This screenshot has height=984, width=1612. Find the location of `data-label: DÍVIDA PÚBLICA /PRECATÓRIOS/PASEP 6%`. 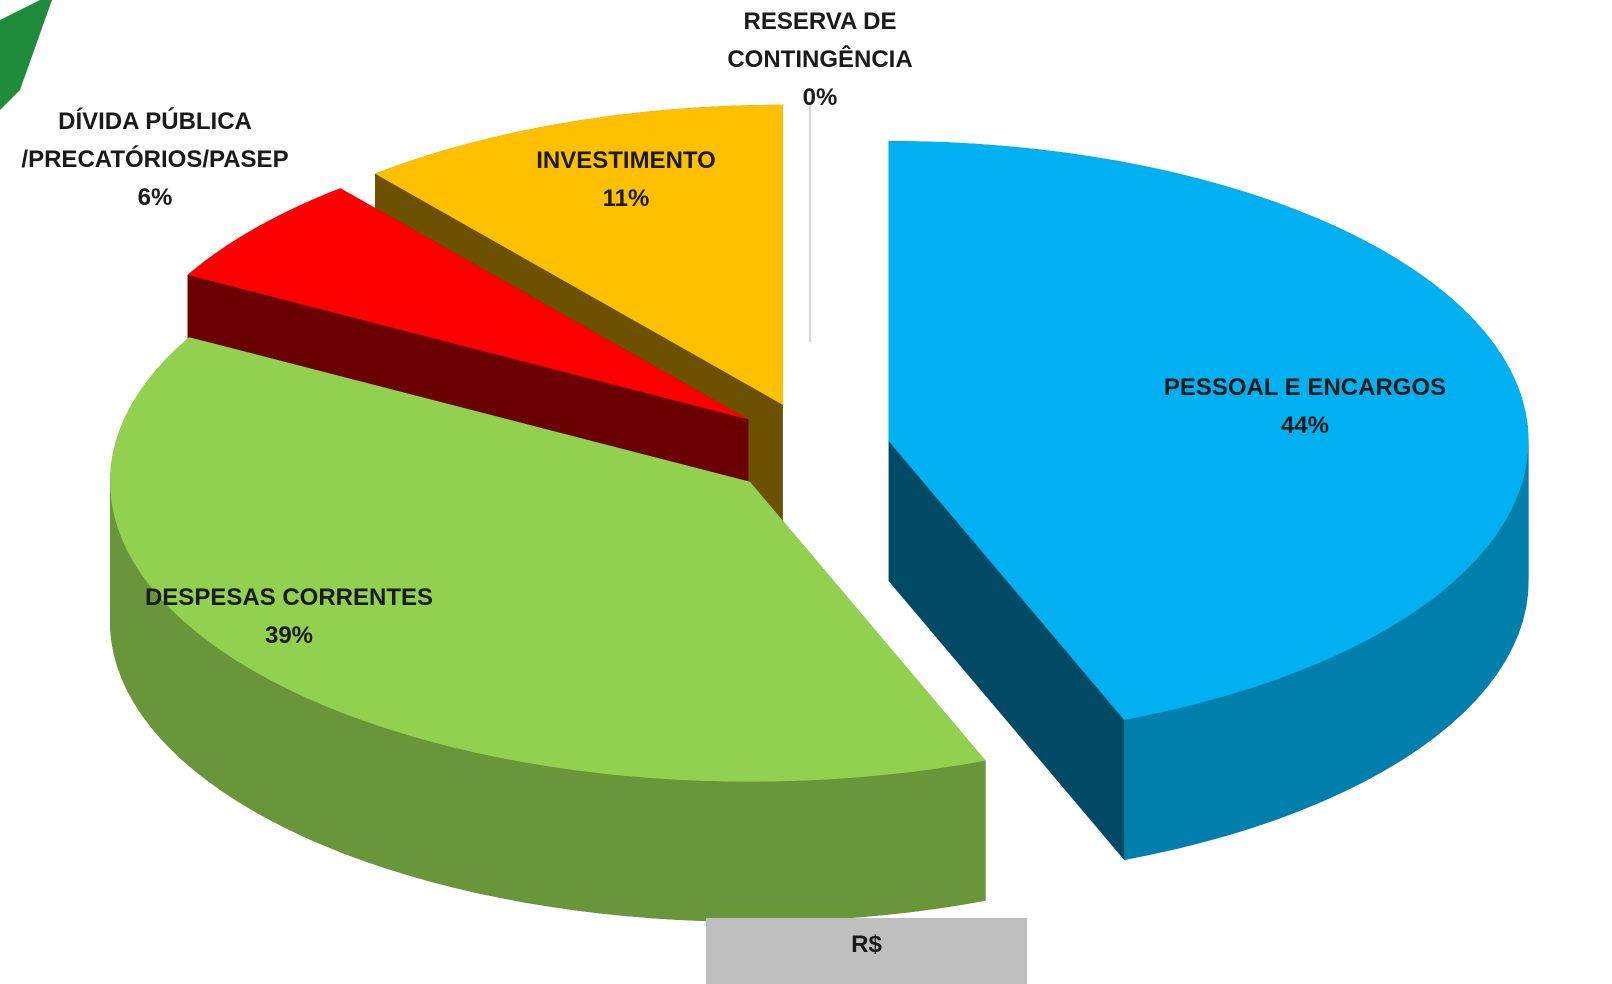

data-label: DÍVIDA PÚBLICA /PRECATÓRIOS/PASEP 6% is located at coordinates (157, 160).